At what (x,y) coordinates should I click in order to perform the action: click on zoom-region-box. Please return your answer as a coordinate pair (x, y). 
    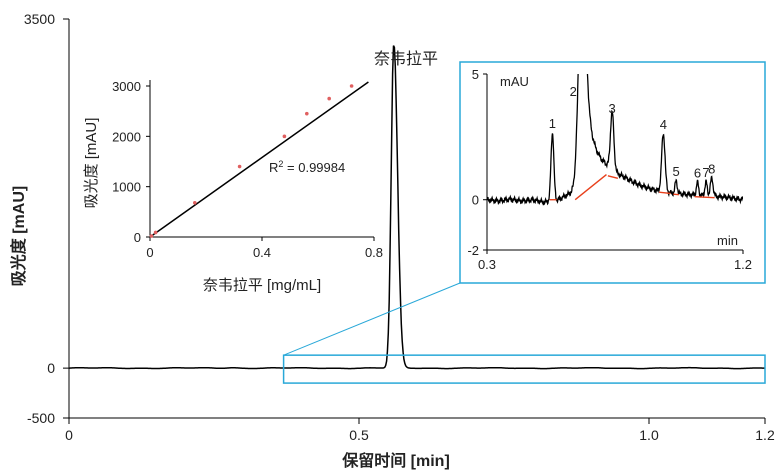
    Looking at the image, I should click on (524, 369).